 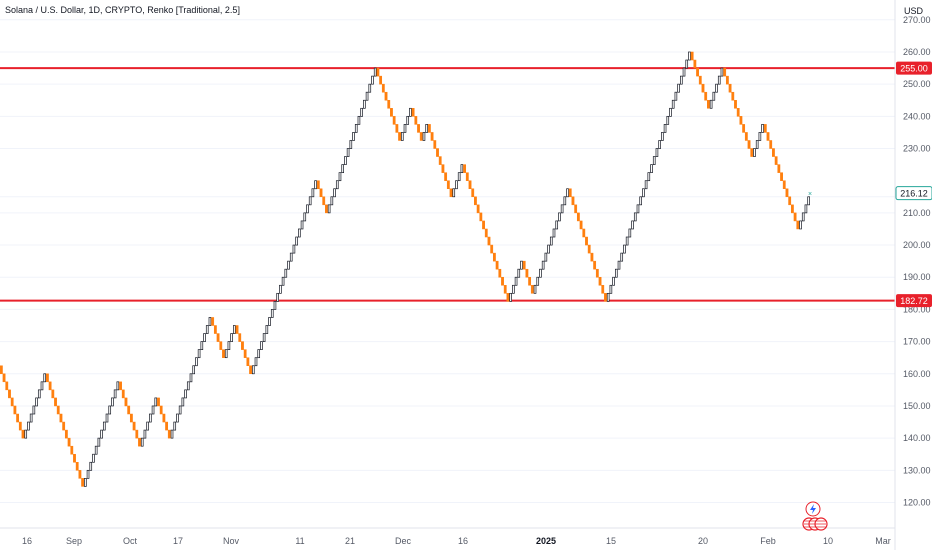 What do you see at coordinates (299, 541) in the screenshot?
I see `x-tick-label: 11` at bounding box center [299, 541].